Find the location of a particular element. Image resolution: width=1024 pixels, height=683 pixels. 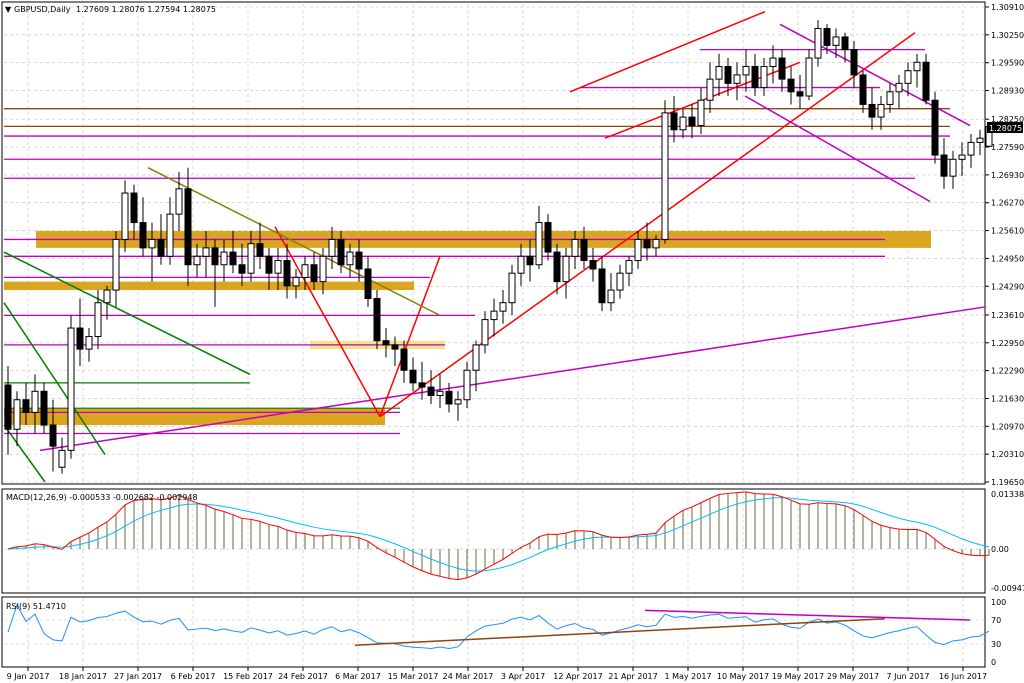

rsi-trendlines is located at coordinates (662, 627).